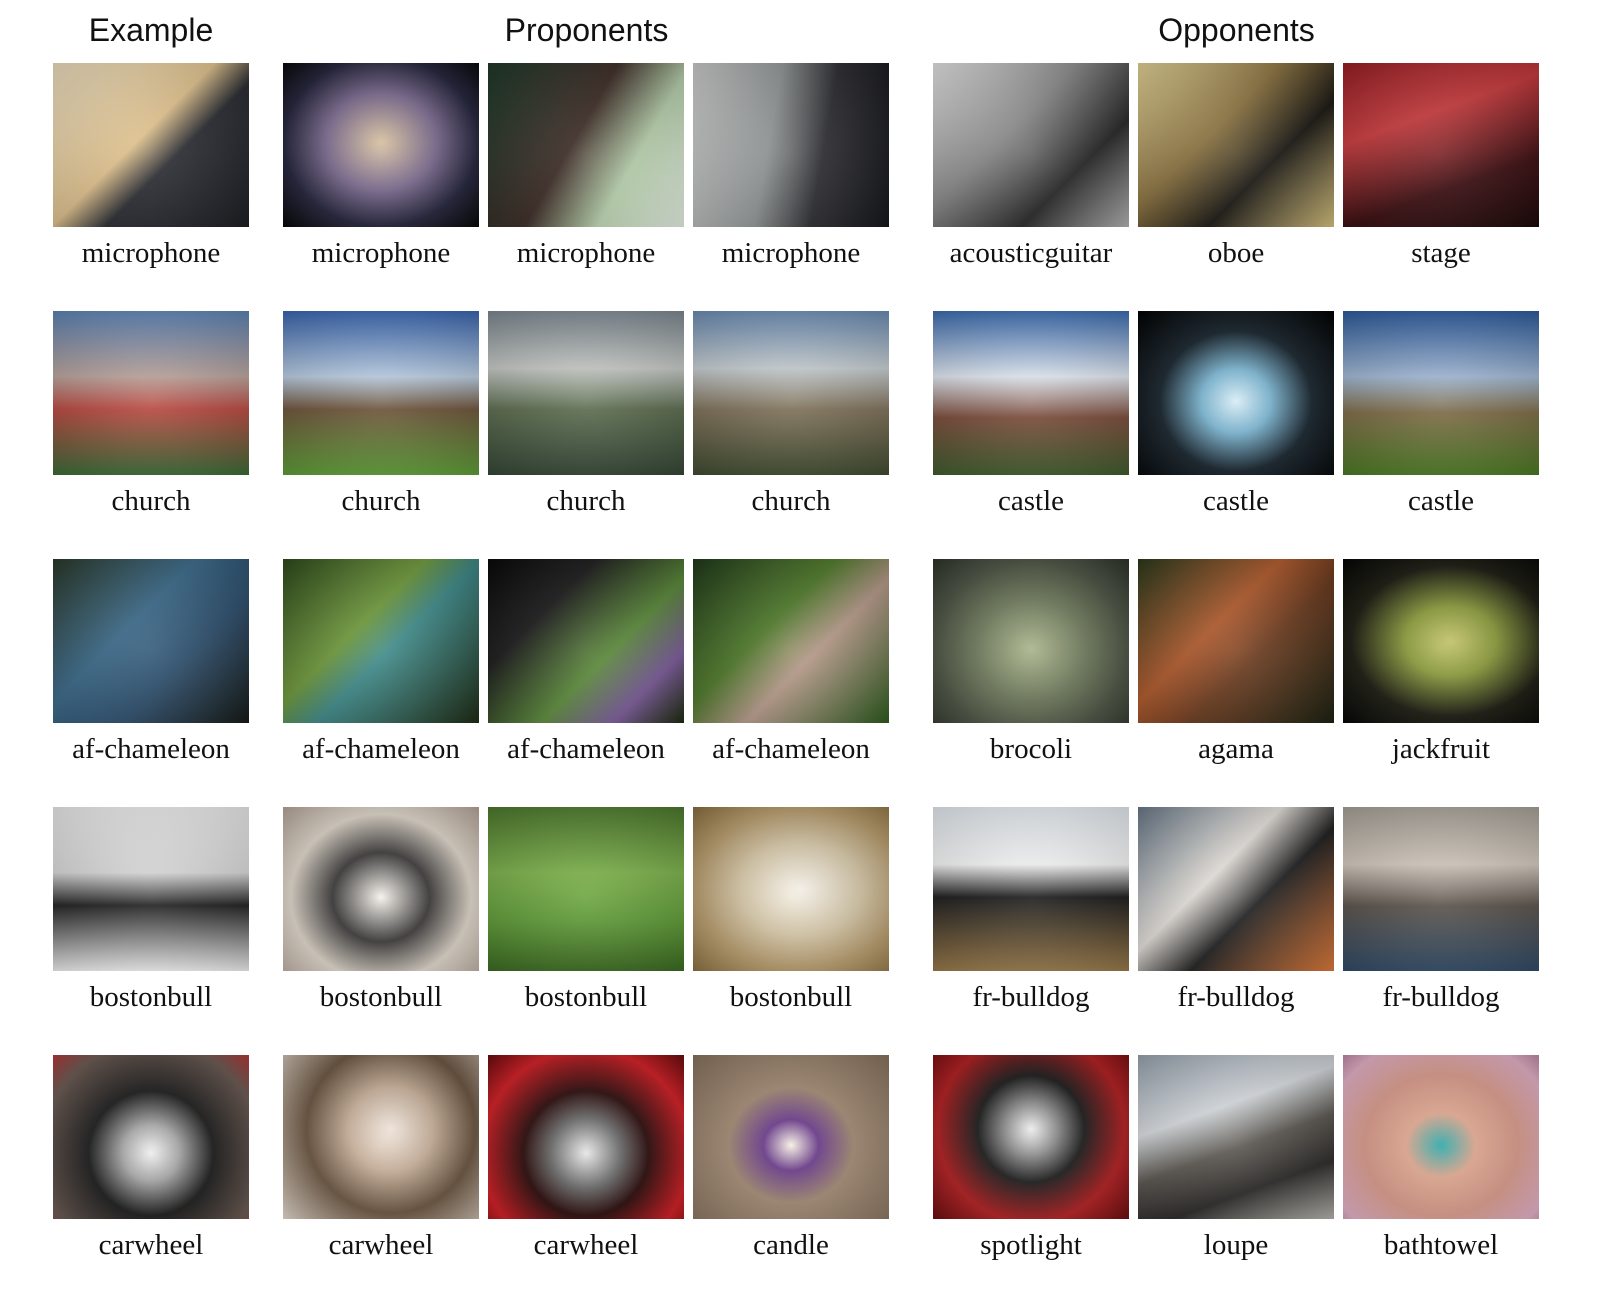 The height and width of the screenshot is (1294, 1600). I want to click on opponent-cell: agama, so click(1236, 669).